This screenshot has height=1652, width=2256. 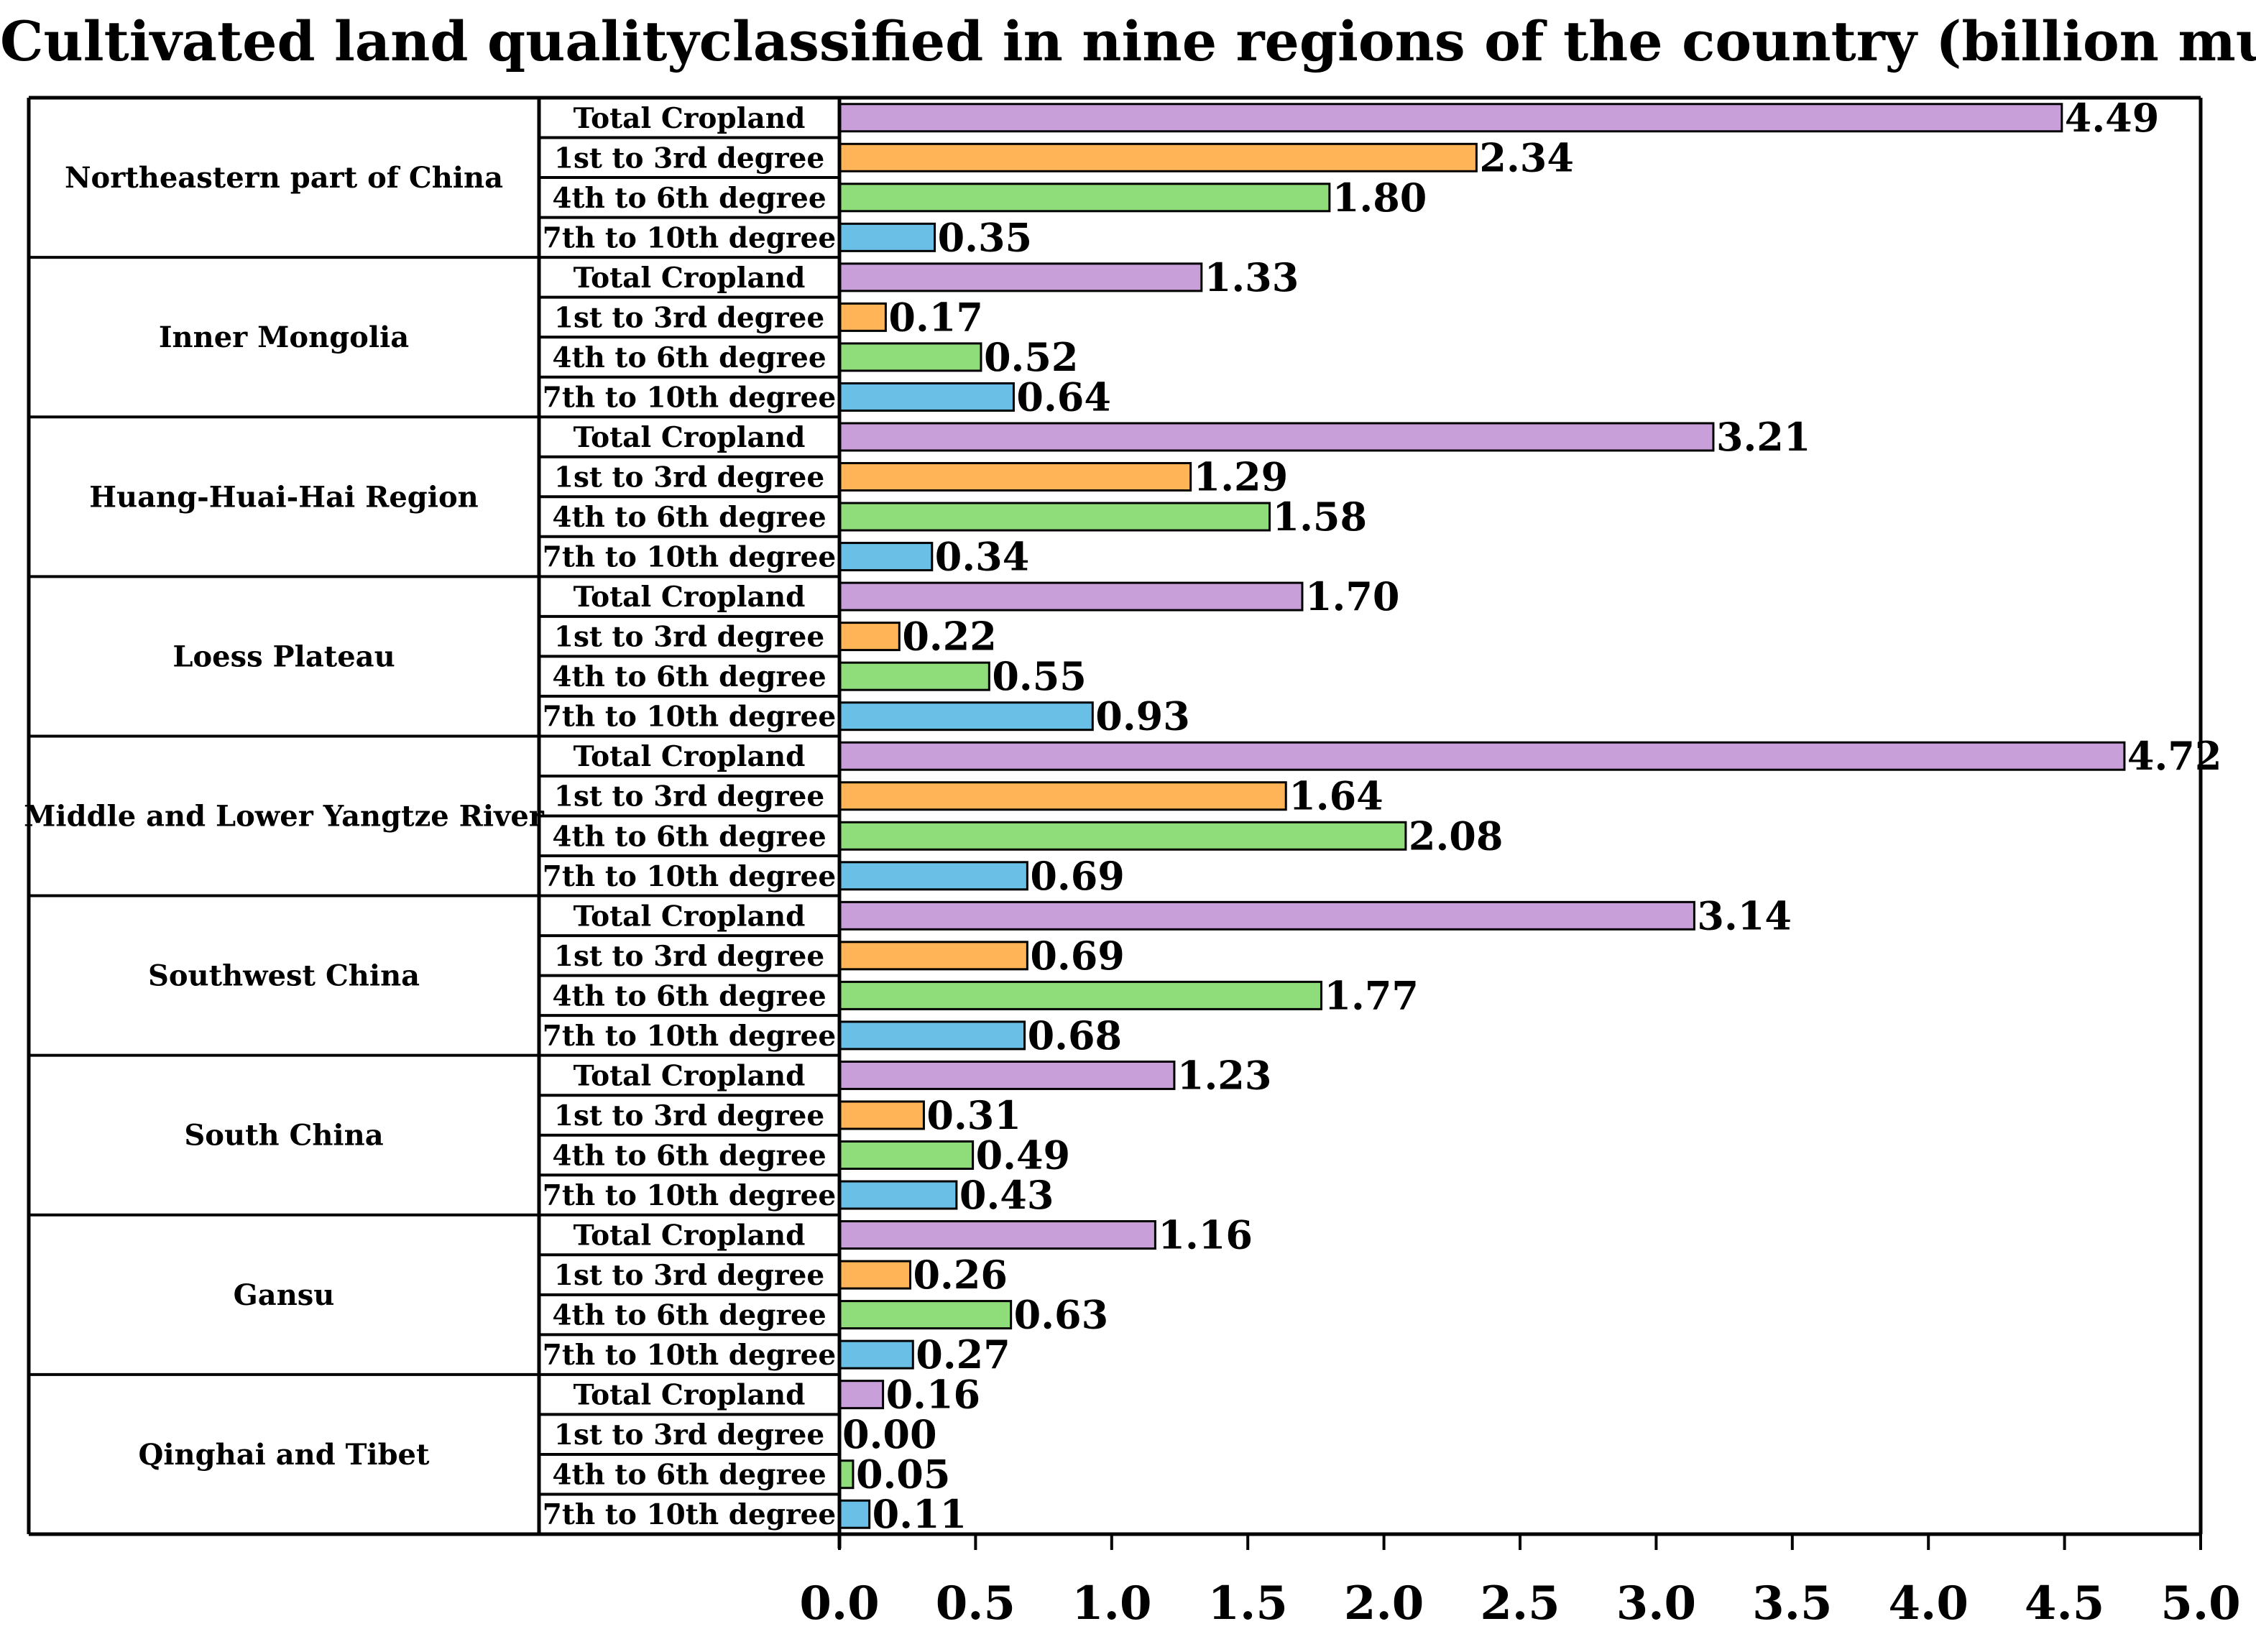 I want to click on region-label: Southwest China, so click(x=284, y=976).